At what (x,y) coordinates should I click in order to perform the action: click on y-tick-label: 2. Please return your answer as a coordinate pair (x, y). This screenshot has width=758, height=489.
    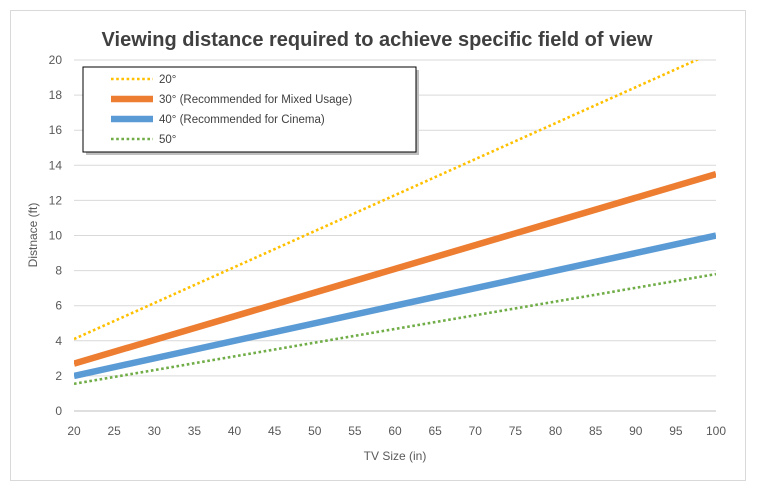
    Looking at the image, I should click on (58, 376).